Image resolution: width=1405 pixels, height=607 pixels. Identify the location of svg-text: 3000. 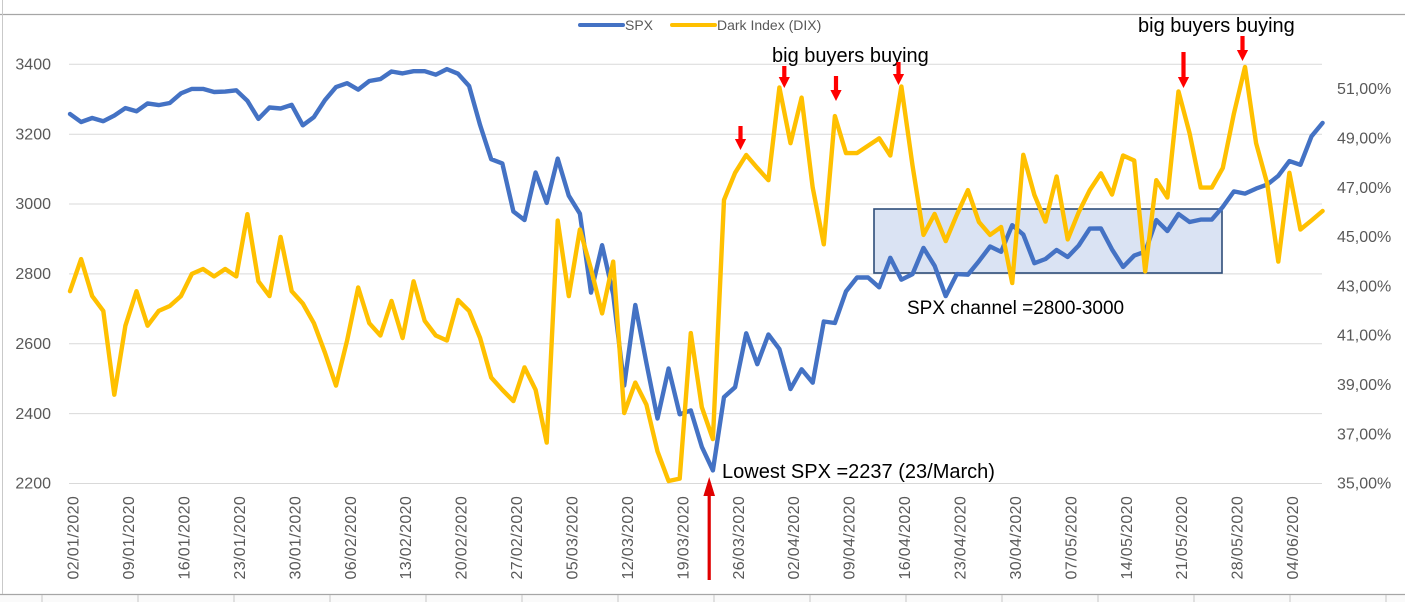
(33, 204).